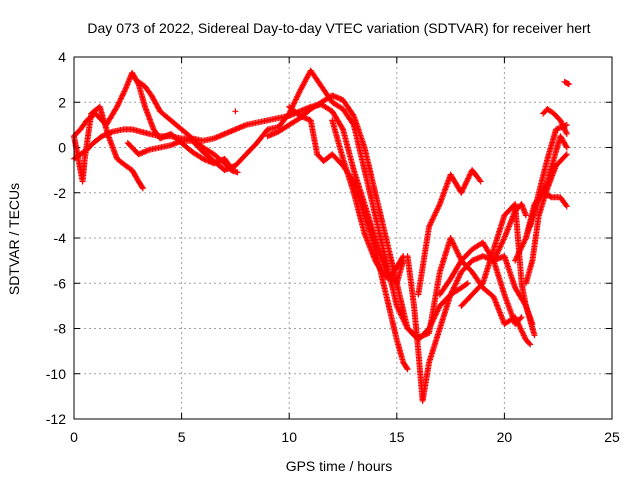 Image resolution: width=640 pixels, height=480 pixels. What do you see at coordinates (62, 102) in the screenshot?
I see `y-tick-label: 2` at bounding box center [62, 102].